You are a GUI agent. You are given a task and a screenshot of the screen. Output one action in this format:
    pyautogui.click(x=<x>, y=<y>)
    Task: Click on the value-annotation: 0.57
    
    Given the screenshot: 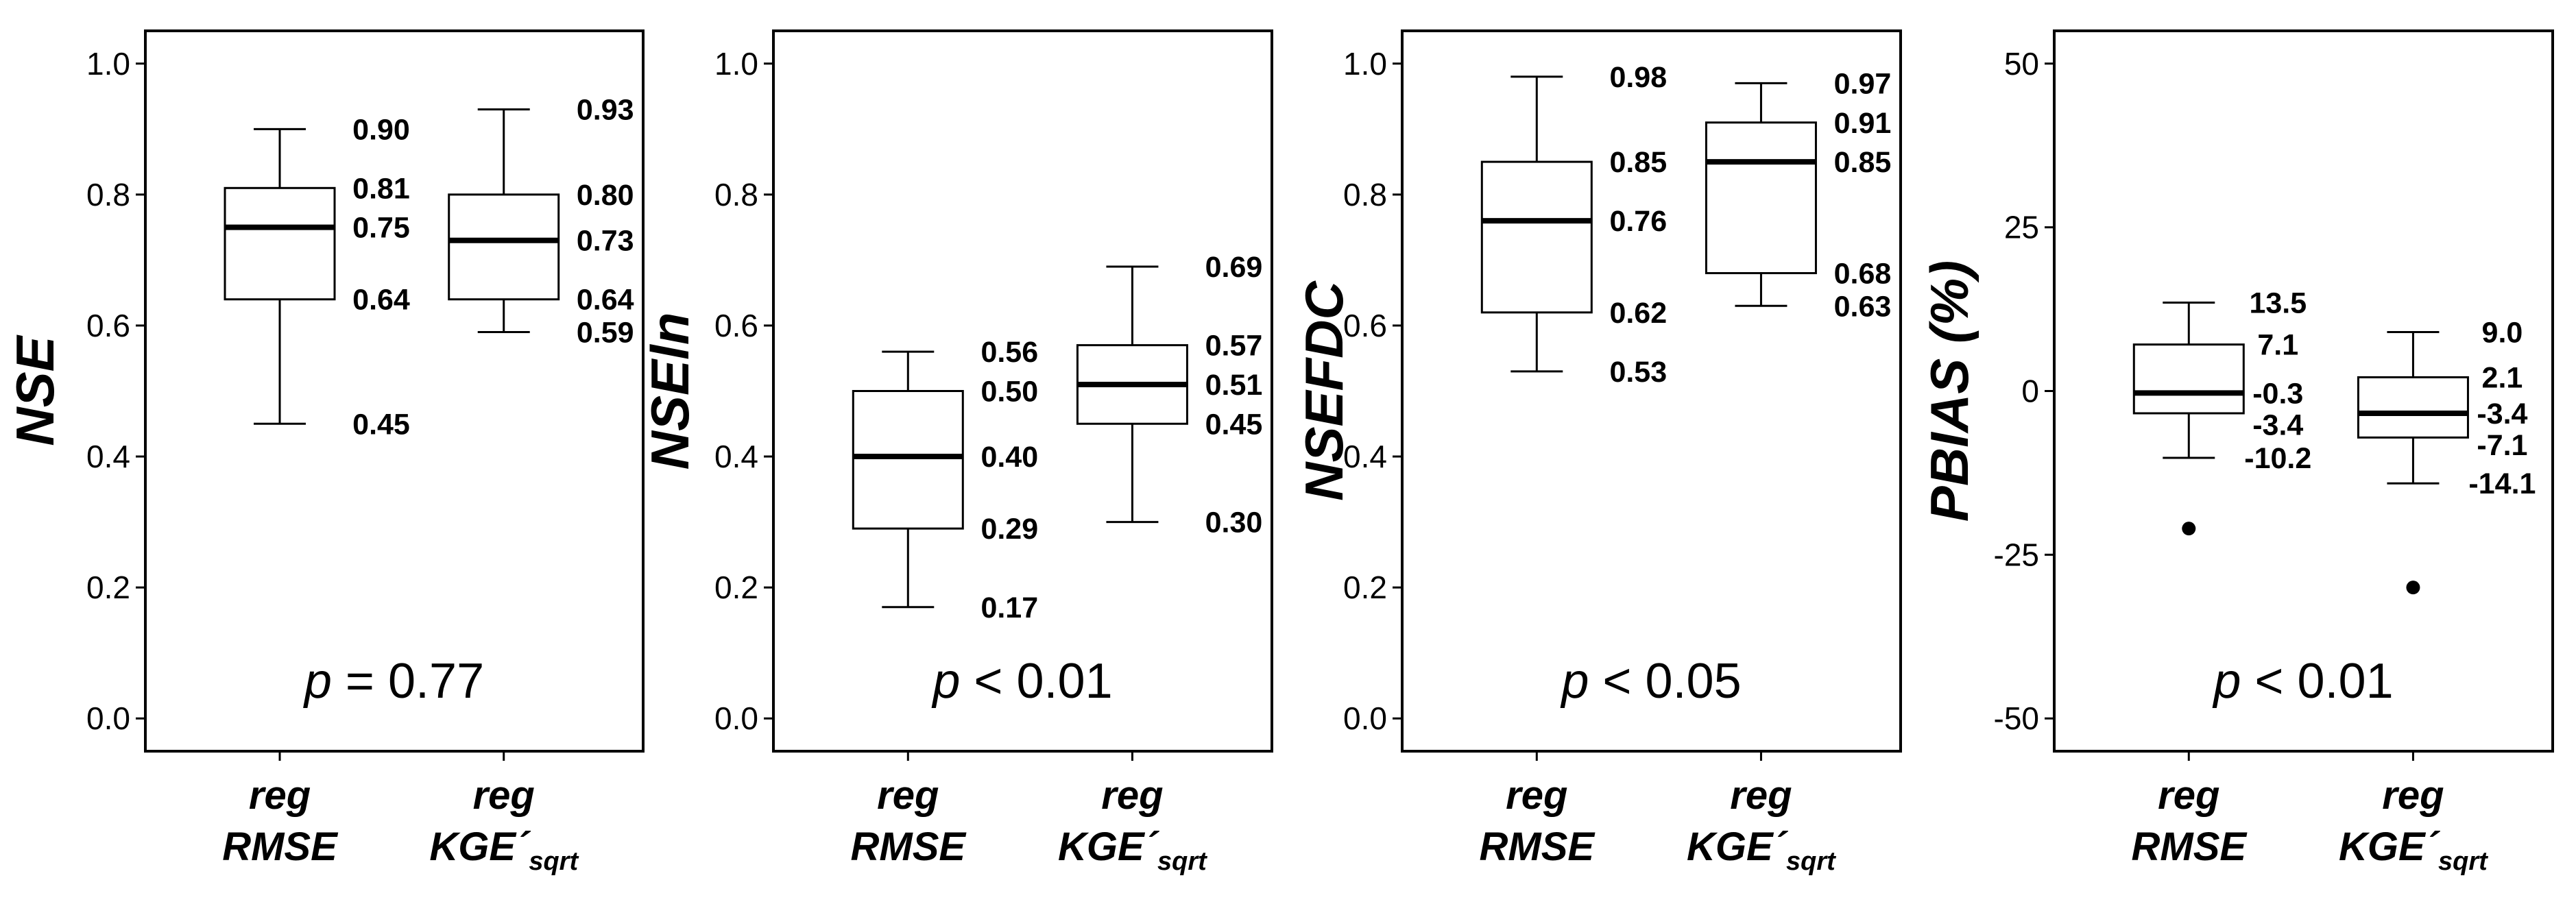 What is the action you would take?
    pyautogui.click(x=1234, y=347)
    